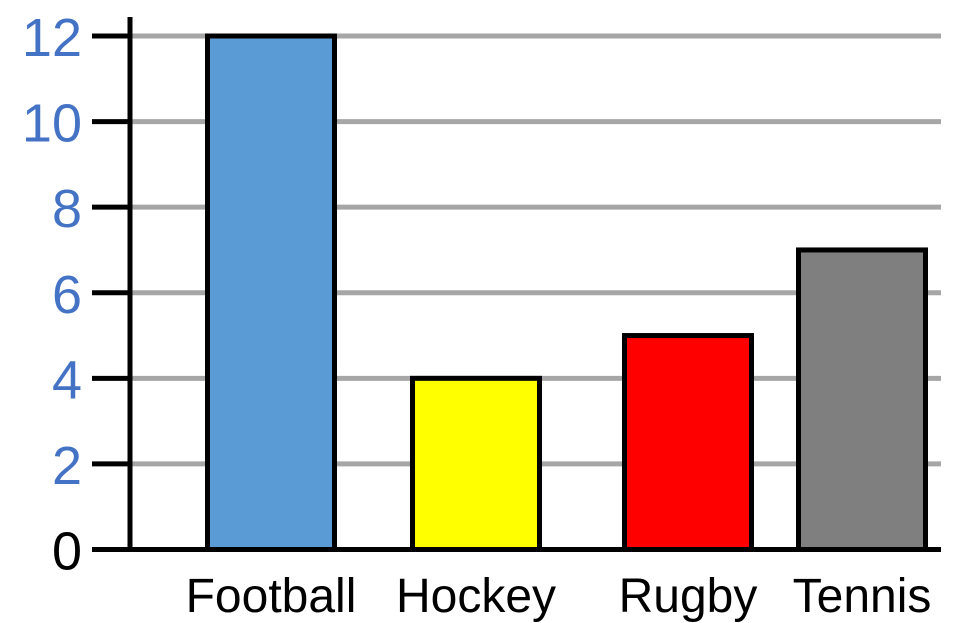 Image resolution: width=961 pixels, height=623 pixels. What do you see at coordinates (688, 596) in the screenshot?
I see `x-tick-label-rugby: Rugby` at bounding box center [688, 596].